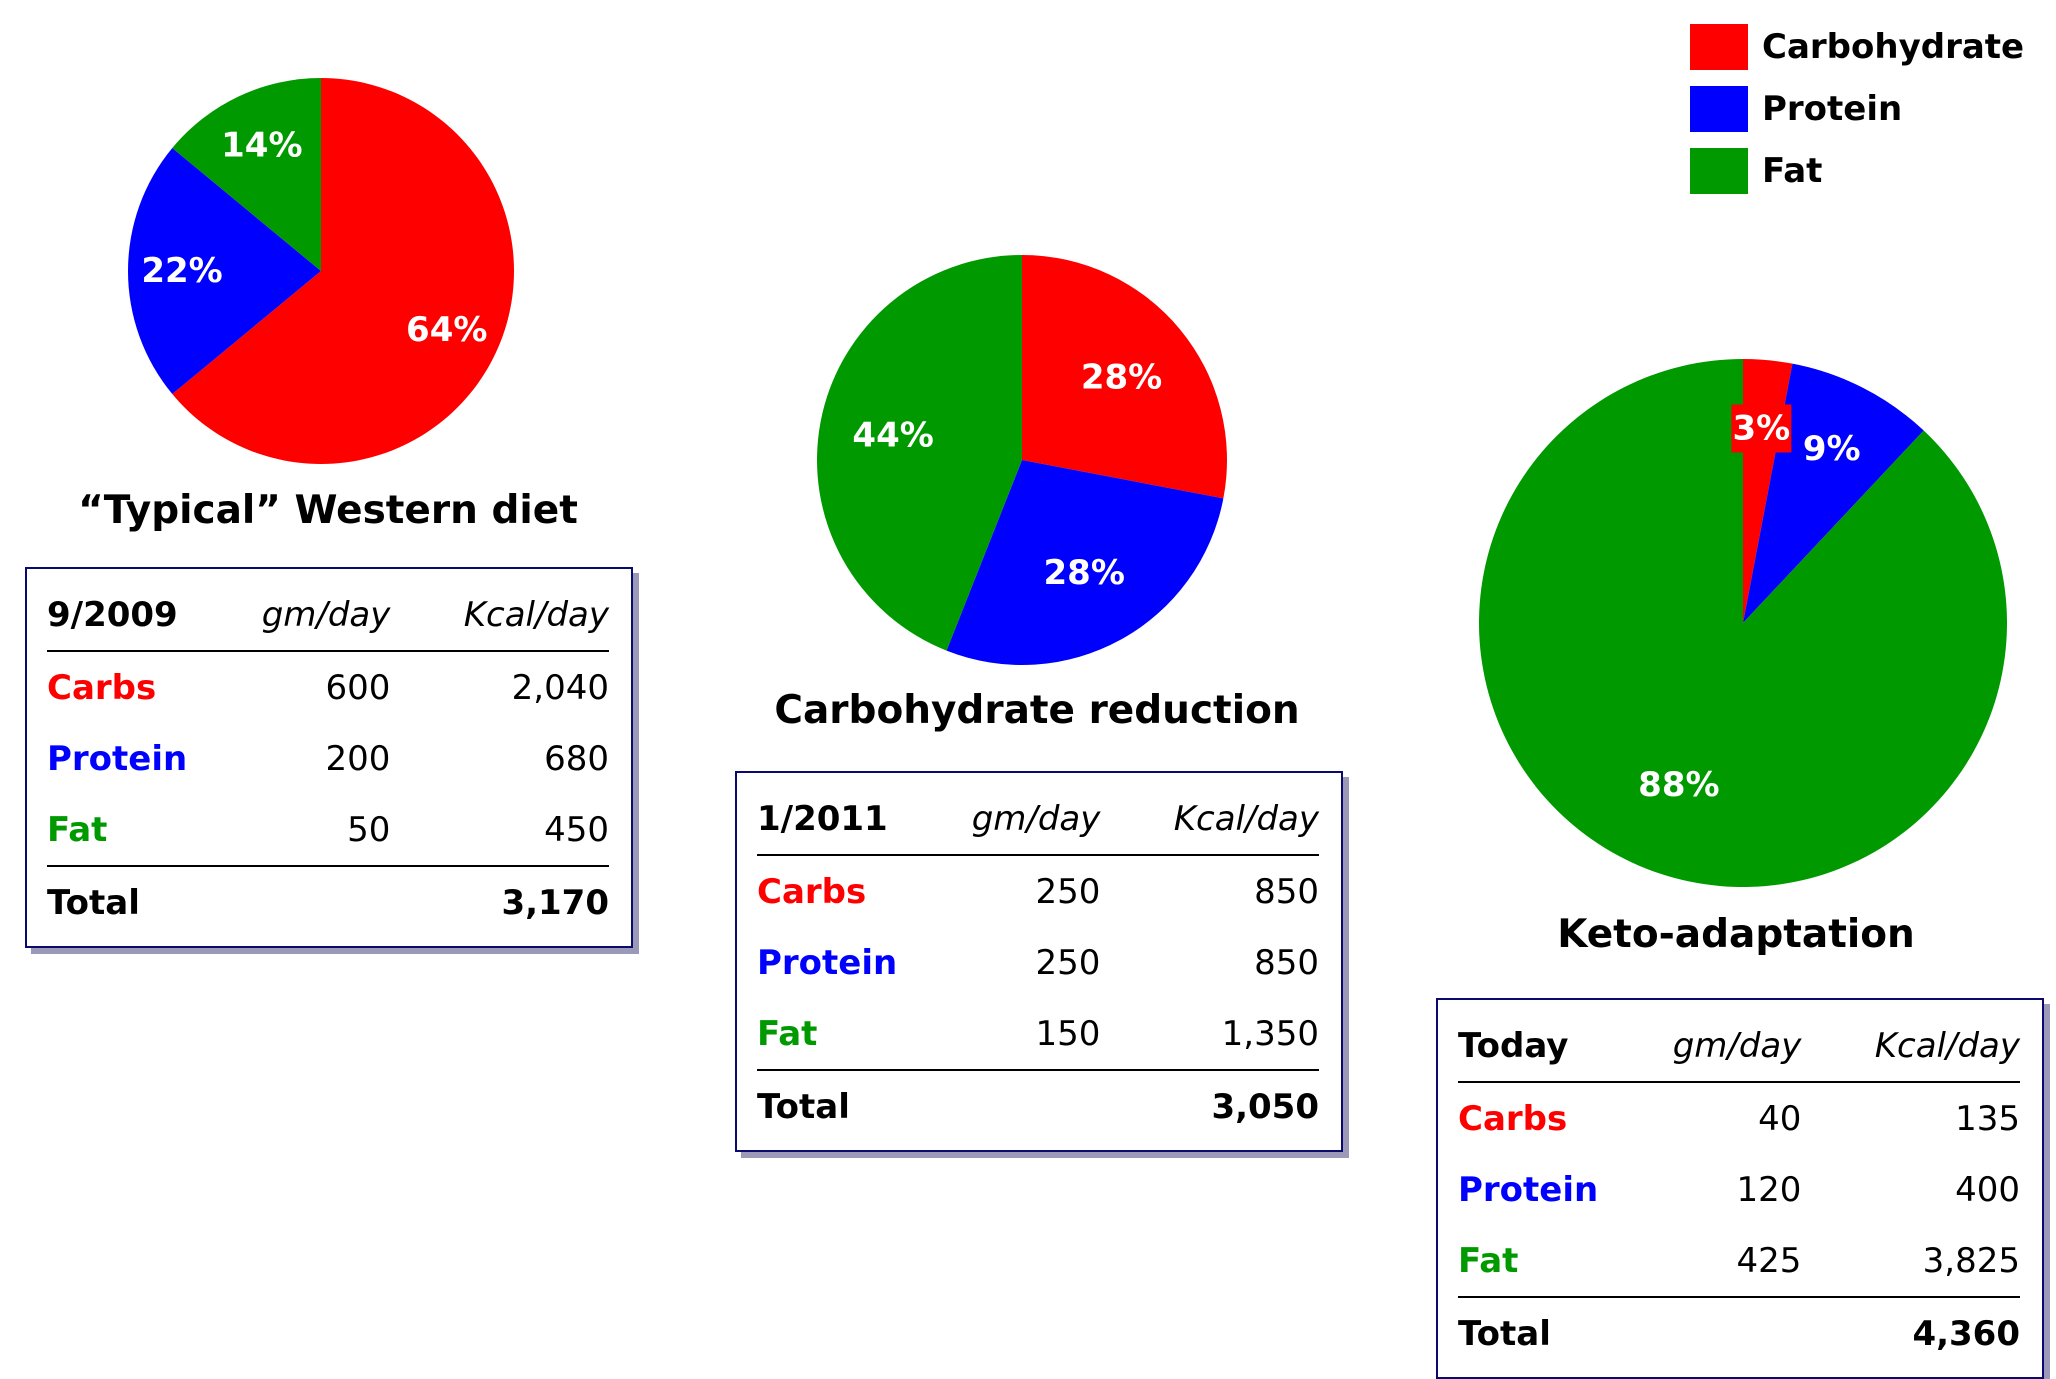  I want to click on legend-swatch-fat, so click(1719, 171).